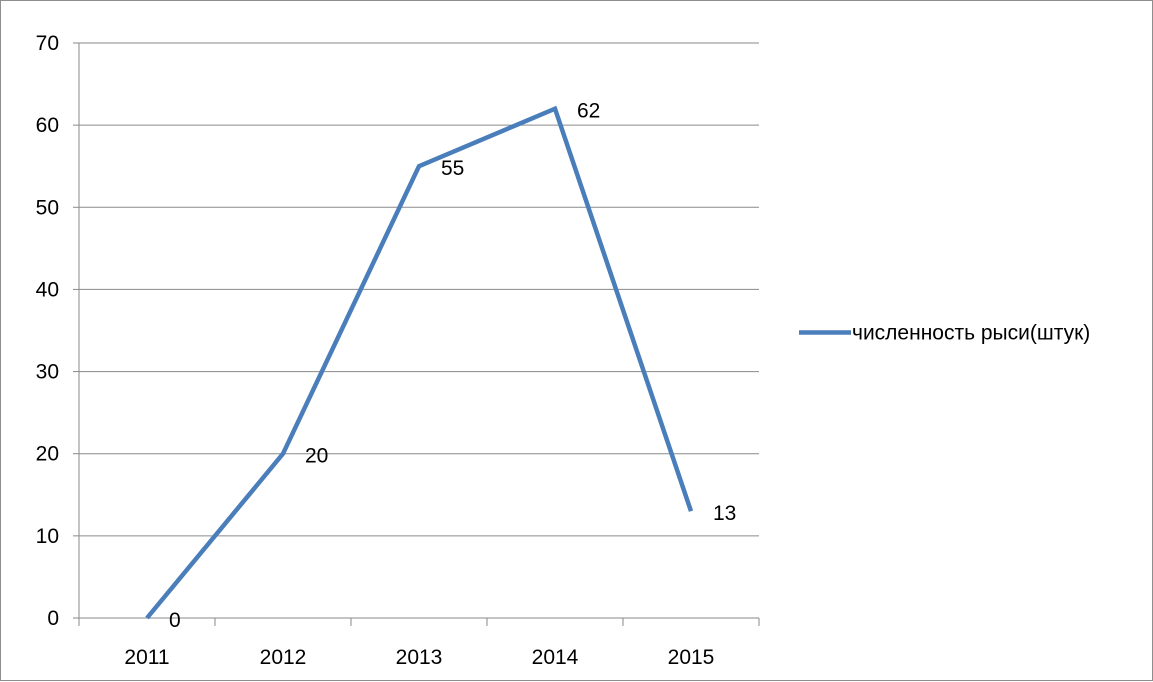 This screenshot has width=1153, height=682. Describe the element at coordinates (47, 289) in the screenshot. I see `y-tick-label-40: 40` at that location.